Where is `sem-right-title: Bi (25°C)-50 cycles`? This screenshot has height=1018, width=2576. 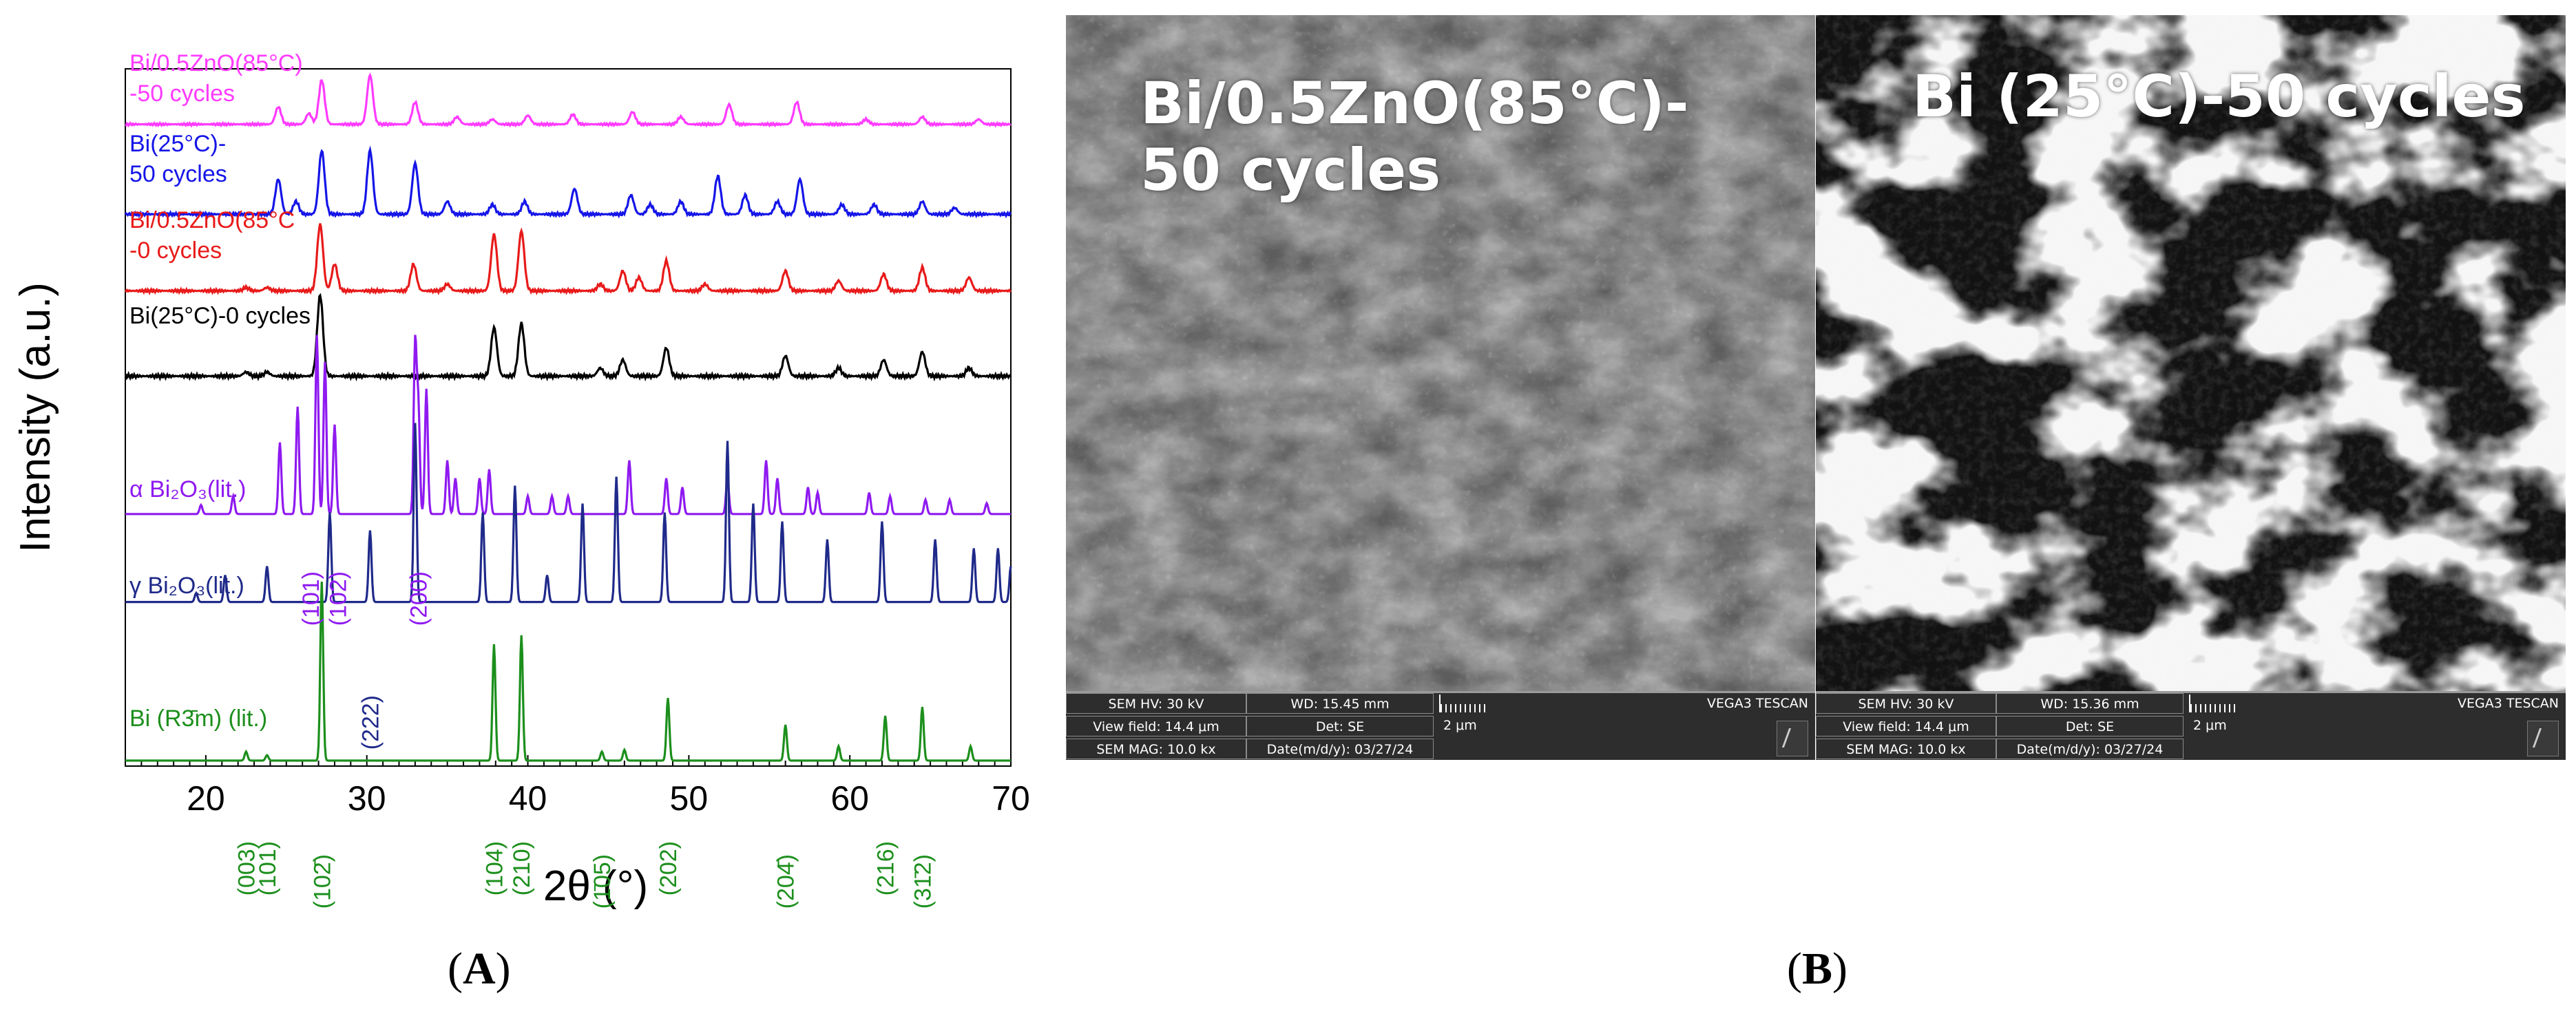
sem-right-title: Bi (25°C)-50 cycles is located at coordinates (2222, 96).